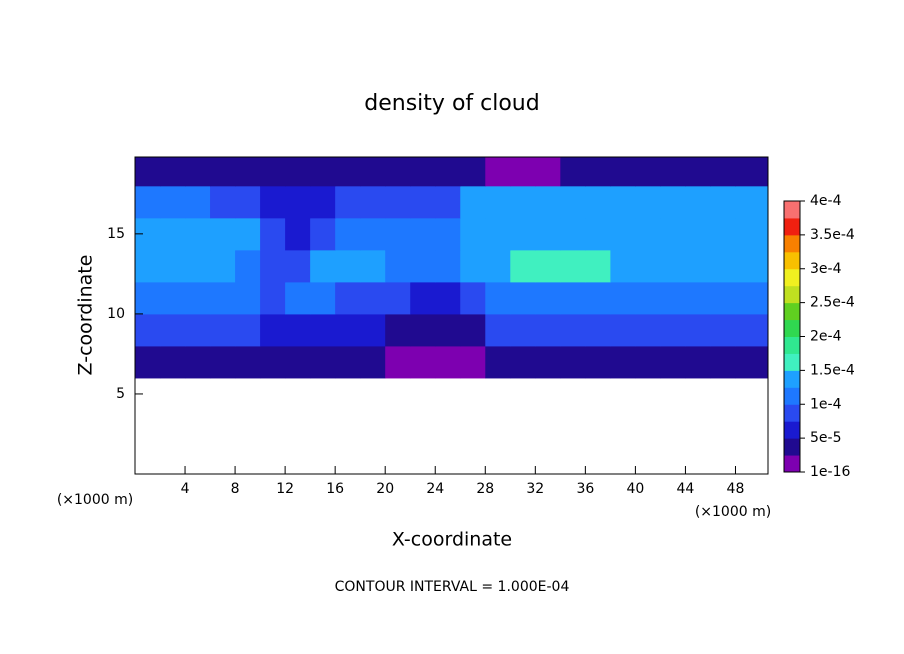 This screenshot has height=654, width=904. What do you see at coordinates (832, 235) in the screenshot?
I see `colorbar-tick-label: 3.5e-4` at bounding box center [832, 235].